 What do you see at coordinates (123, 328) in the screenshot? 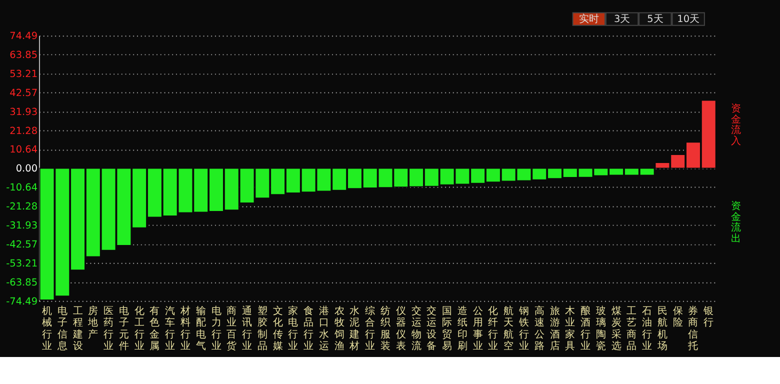
I see `x-tick-label: 电子元件` at bounding box center [123, 328].